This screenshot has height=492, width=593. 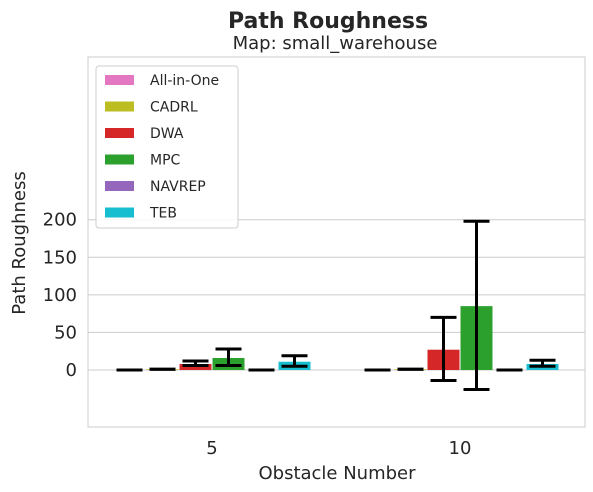 I want to click on legend: All-in-One CADRL DWA MPC NAVREP TEB, so click(x=167, y=147).